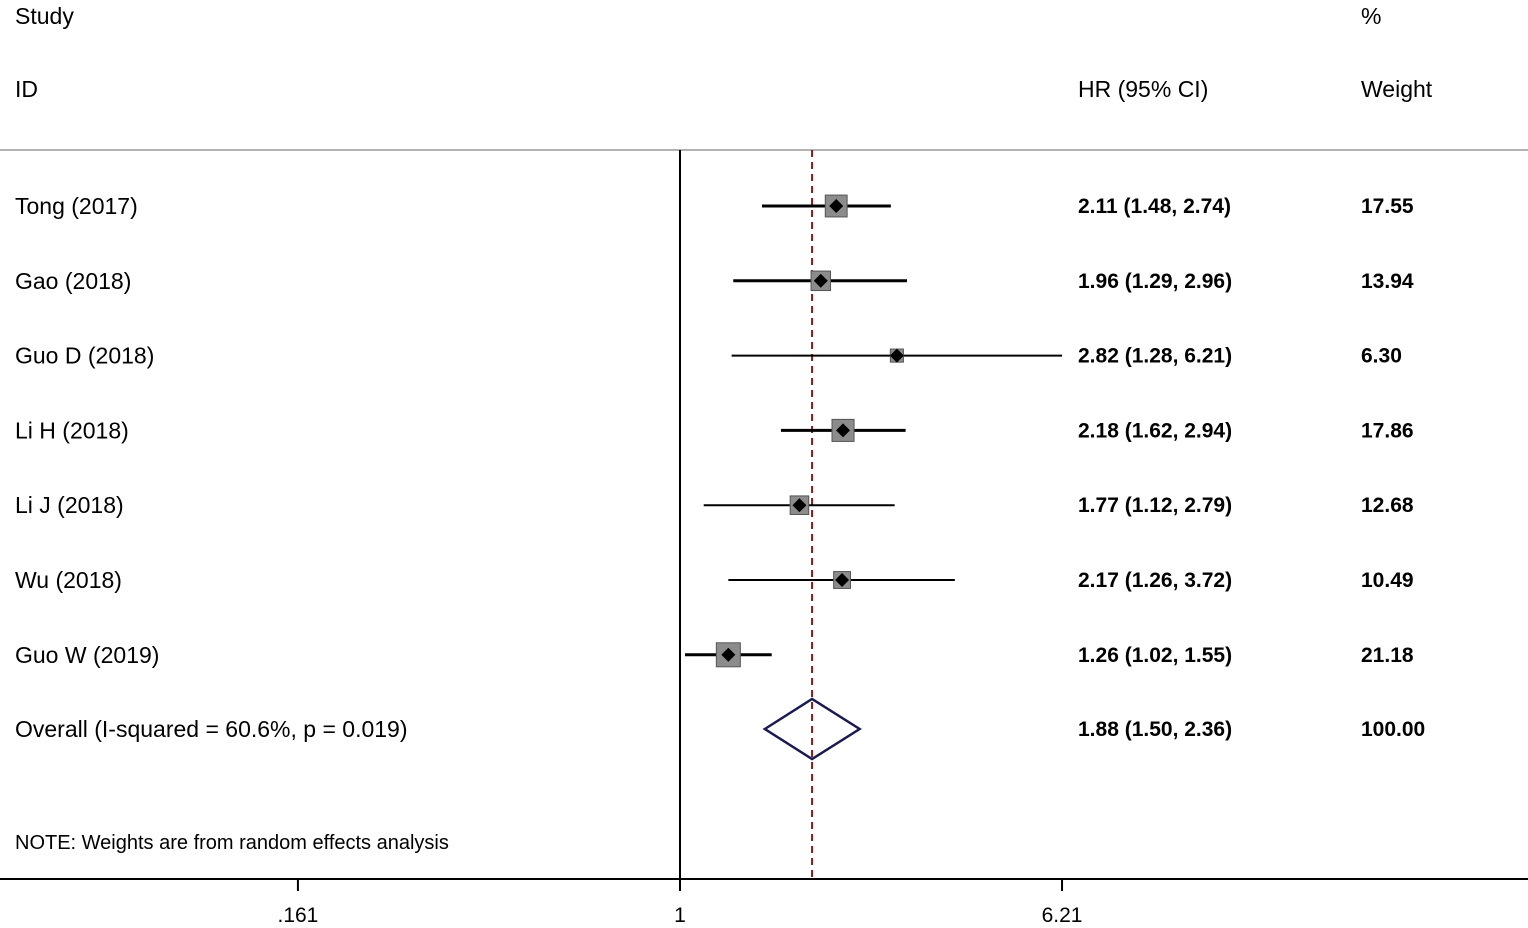 Image resolution: width=1528 pixels, height=928 pixels. Describe the element at coordinates (1155, 356) in the screenshot. I see `hr-ci-value: 2.82 (1.28, 6.21)` at that location.